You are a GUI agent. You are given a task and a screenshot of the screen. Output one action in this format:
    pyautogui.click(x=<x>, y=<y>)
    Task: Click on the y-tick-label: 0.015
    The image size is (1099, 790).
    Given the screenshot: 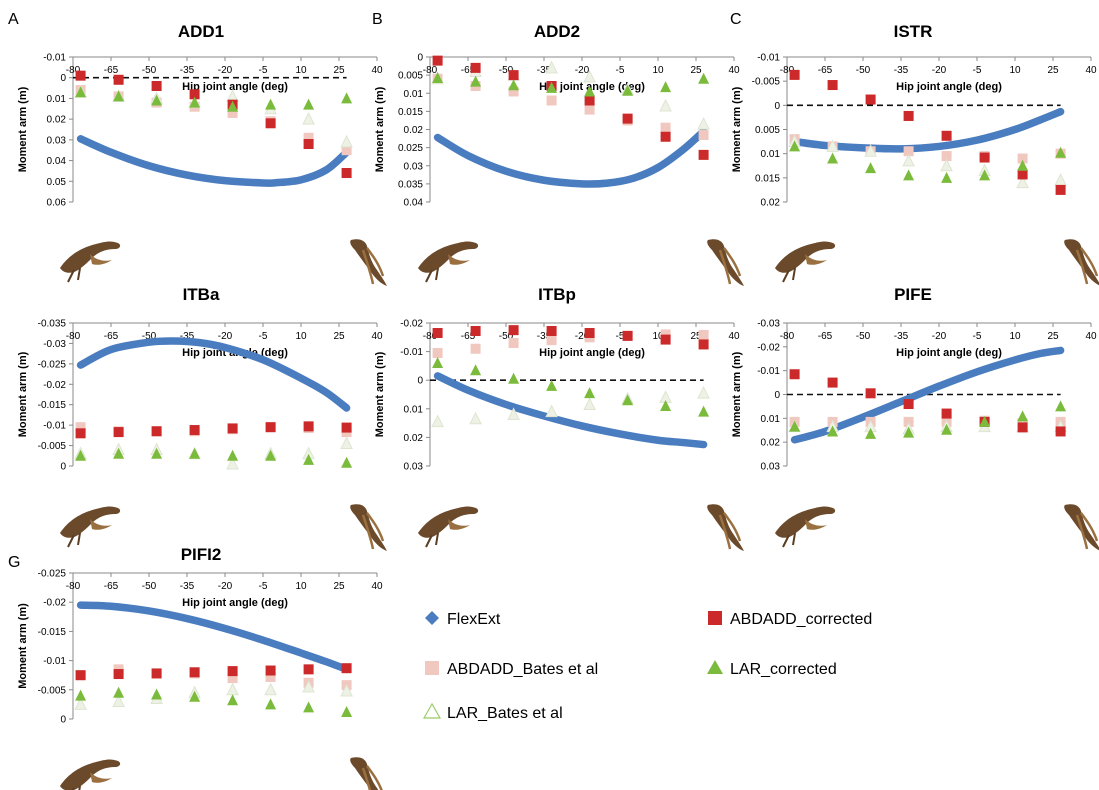 What is the action you would take?
    pyautogui.click(x=410, y=112)
    